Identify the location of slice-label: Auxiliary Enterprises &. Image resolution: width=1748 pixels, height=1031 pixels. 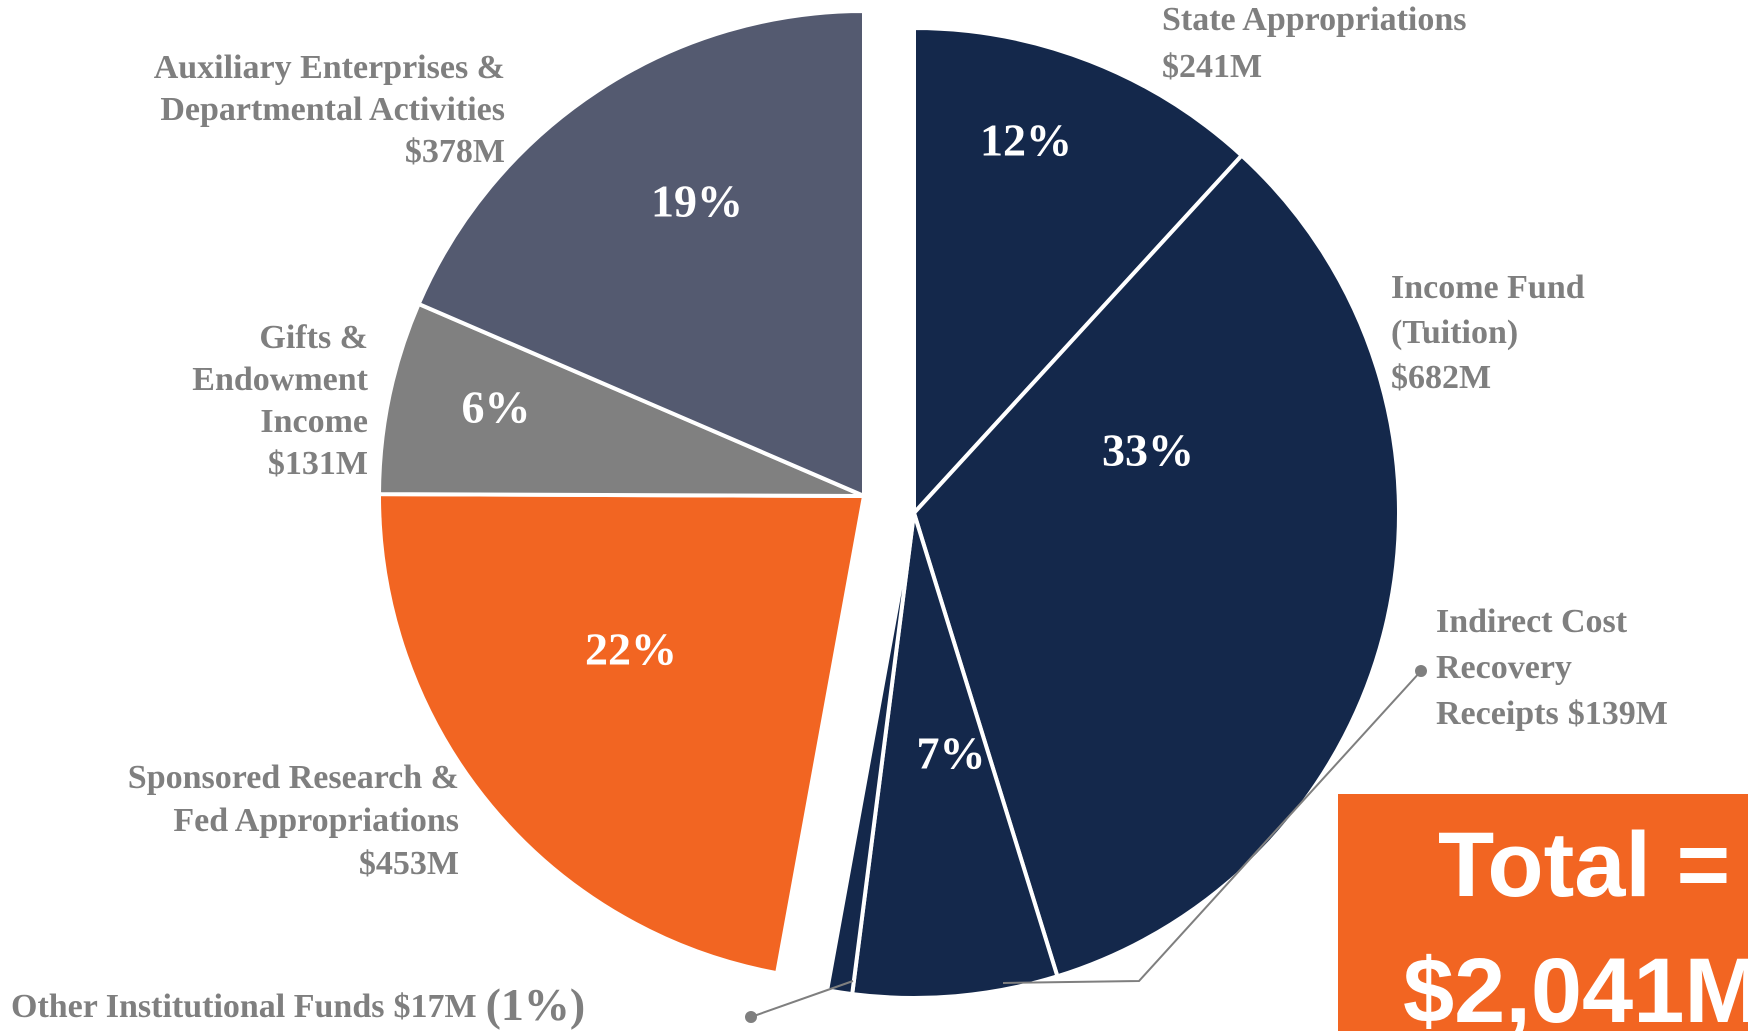
(329, 67).